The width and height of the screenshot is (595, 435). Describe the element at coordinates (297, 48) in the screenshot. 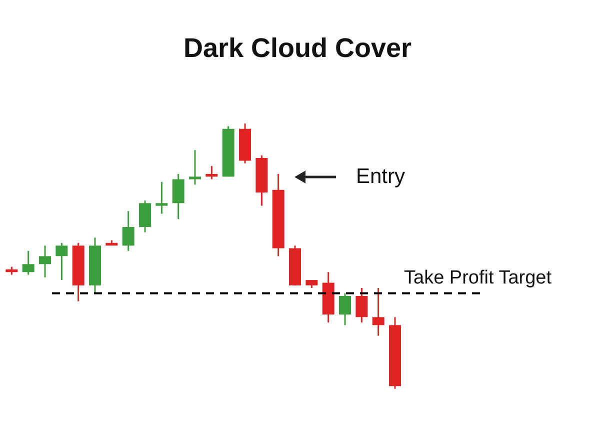

I see `chart-title: Dark Cloud Cover` at that location.